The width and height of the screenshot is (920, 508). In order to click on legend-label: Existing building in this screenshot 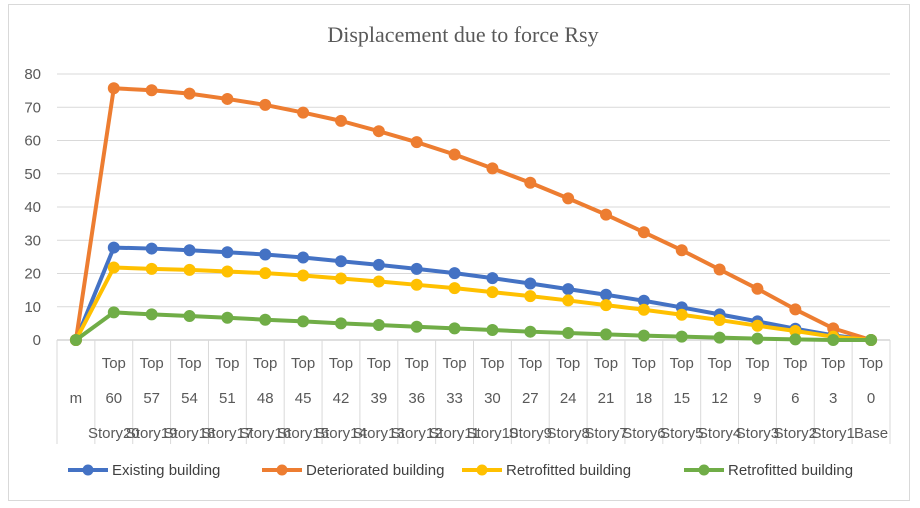, I will do `click(166, 470)`.